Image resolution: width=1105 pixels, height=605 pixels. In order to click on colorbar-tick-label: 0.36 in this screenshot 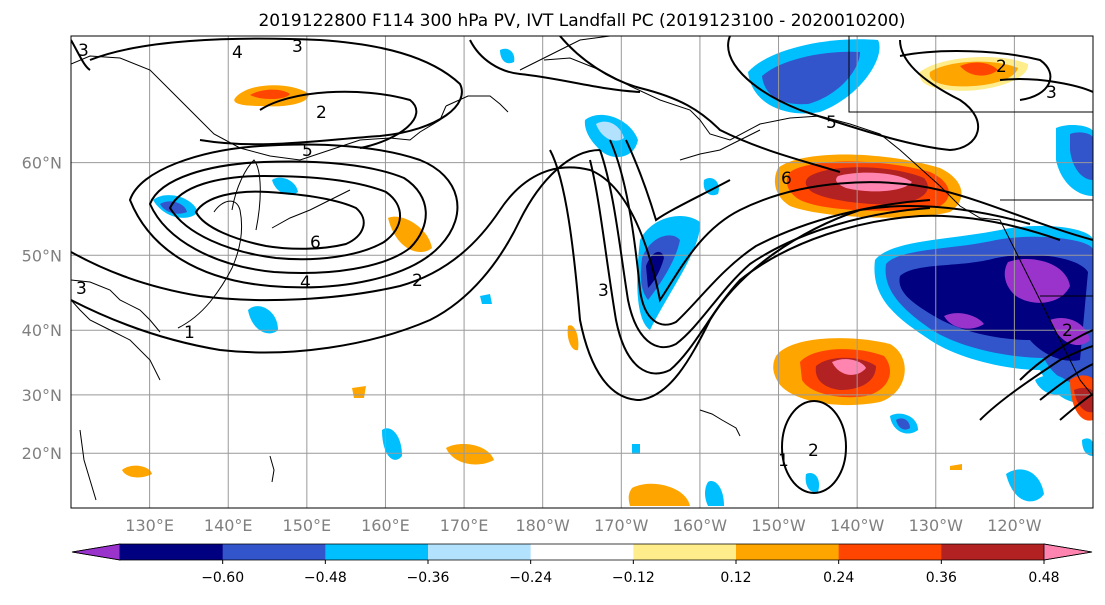, I will do `click(941, 578)`.